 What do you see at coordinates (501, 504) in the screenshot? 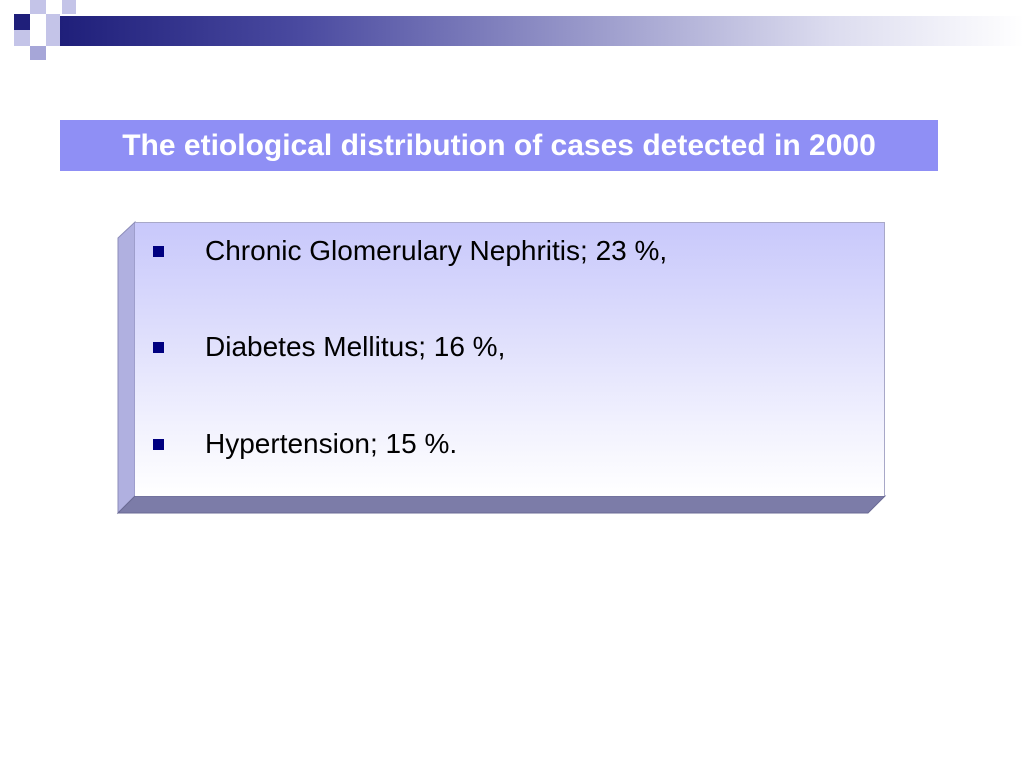
I see `bevel-bottom-side` at bounding box center [501, 504].